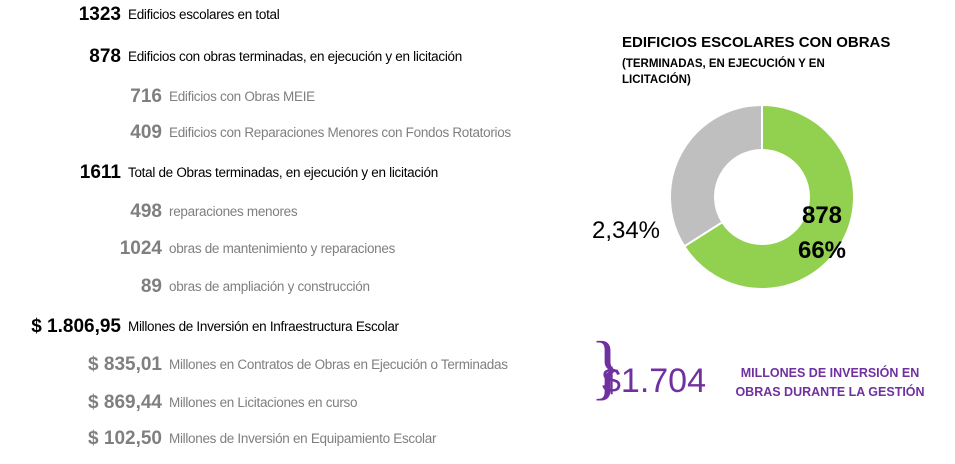 The width and height of the screenshot is (955, 464). I want to click on summary-amount: $1.704, so click(654, 381).